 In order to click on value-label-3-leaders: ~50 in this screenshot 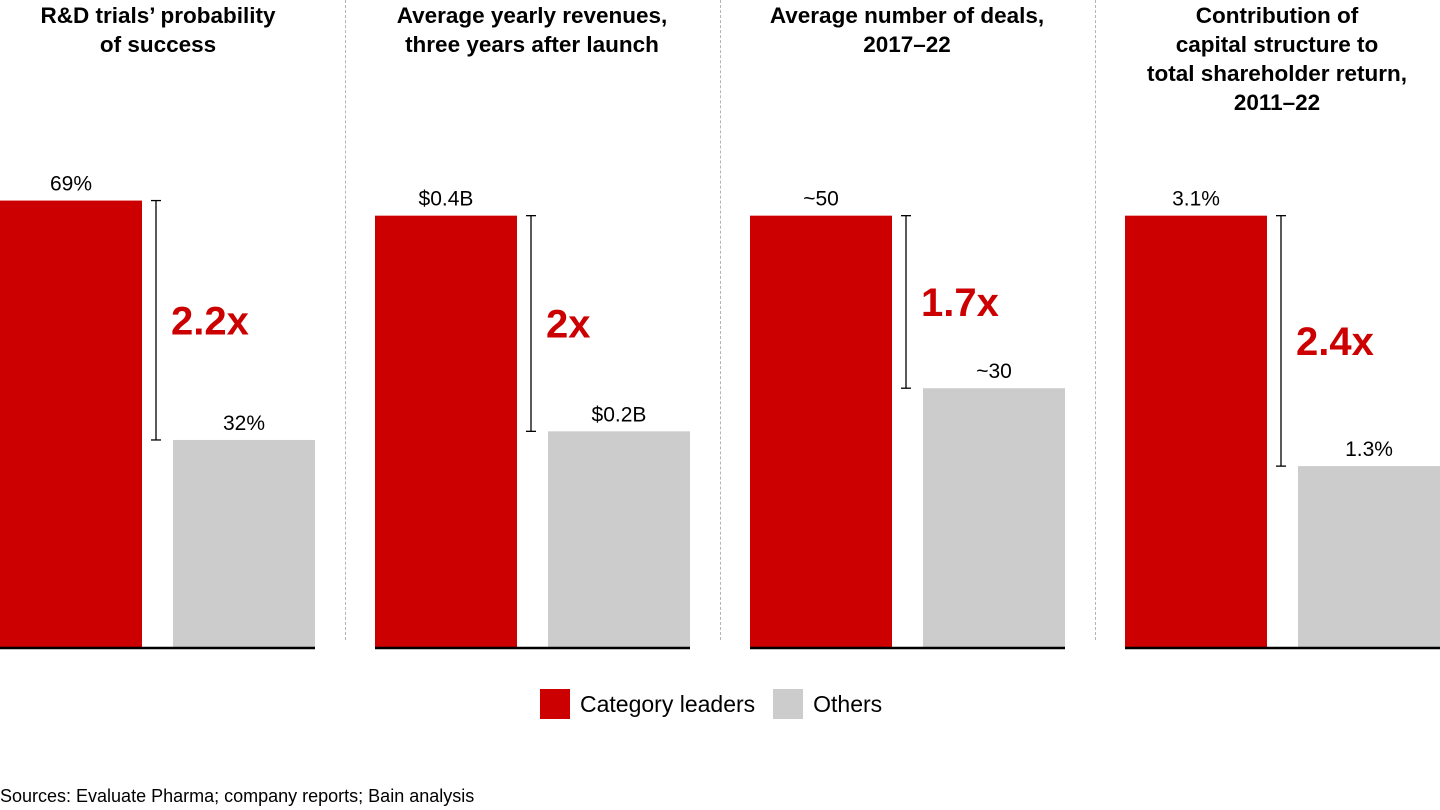, I will do `click(821, 199)`.